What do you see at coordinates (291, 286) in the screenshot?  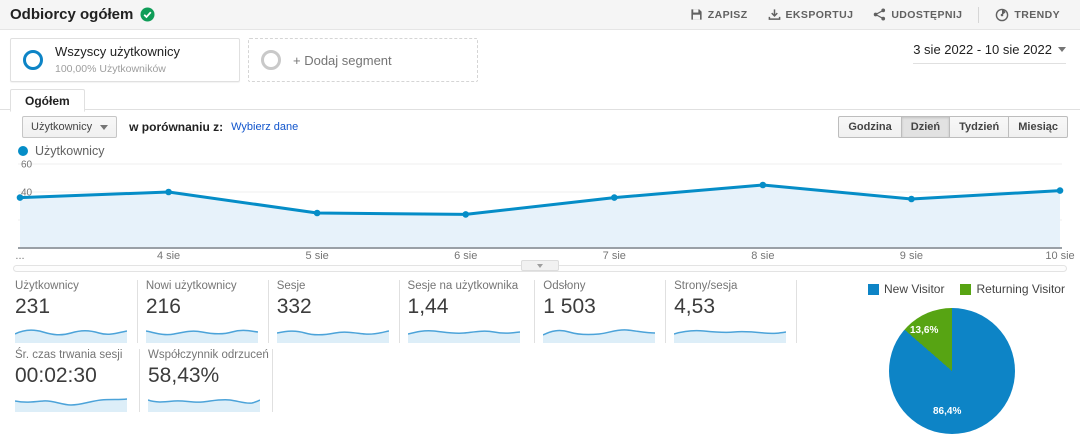 I see `metric-label: Sesje` at bounding box center [291, 286].